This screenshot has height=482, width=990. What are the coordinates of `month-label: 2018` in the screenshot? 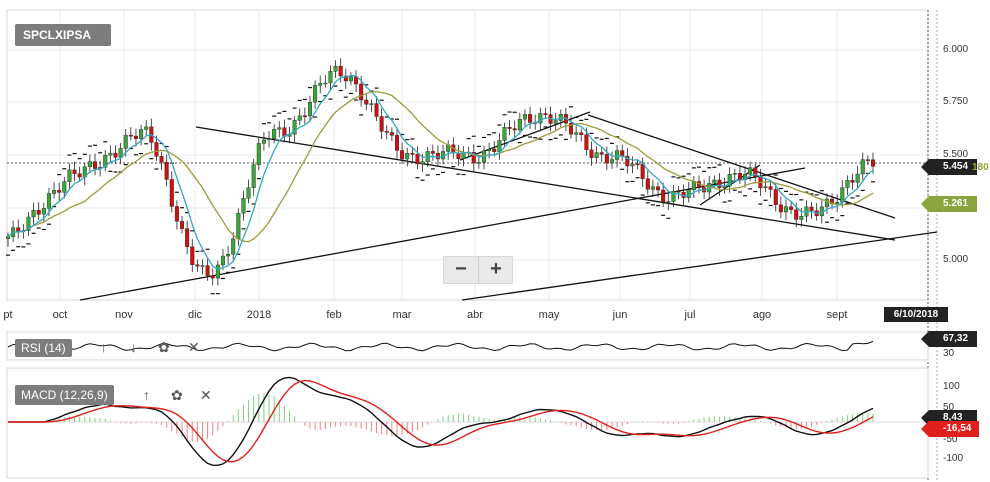 It's located at (259, 315).